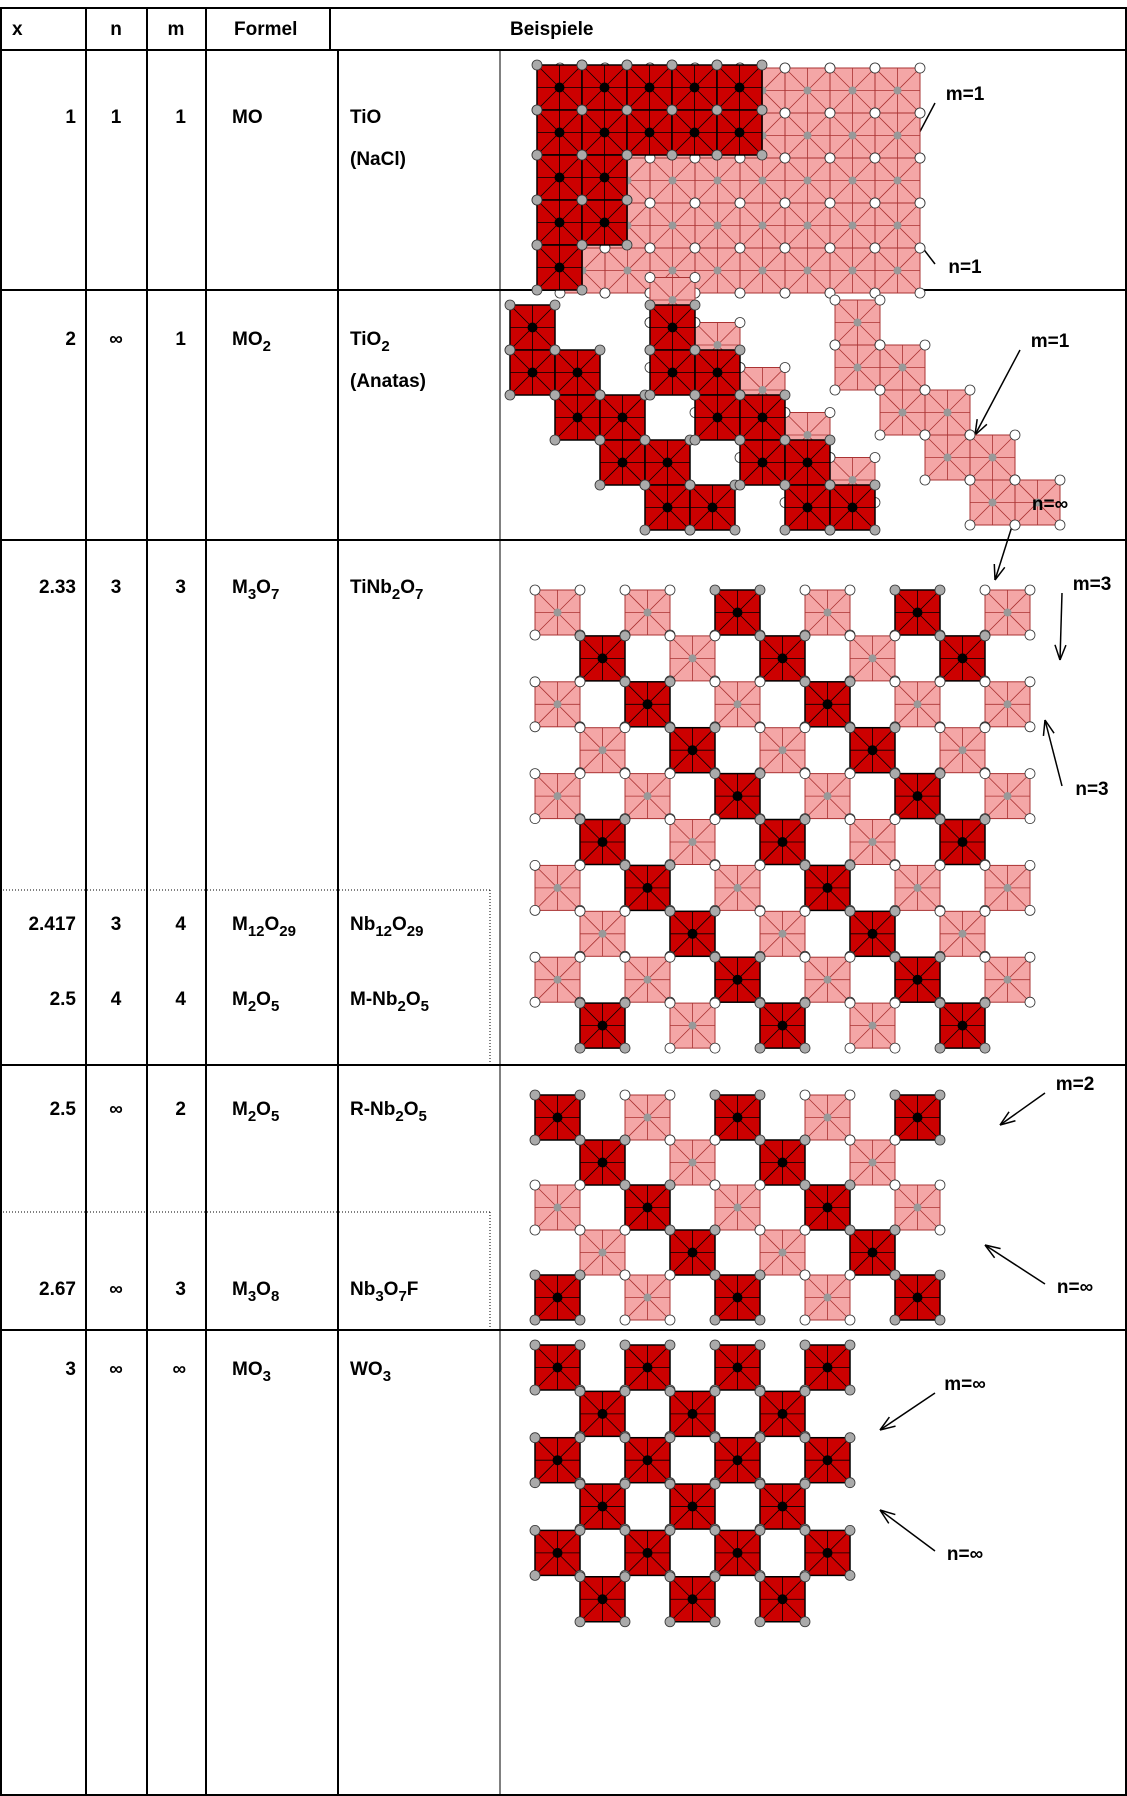 Image resolution: width=1127 pixels, height=1796 pixels. What do you see at coordinates (17, 29) in the screenshot?
I see `header-cell: x` at bounding box center [17, 29].